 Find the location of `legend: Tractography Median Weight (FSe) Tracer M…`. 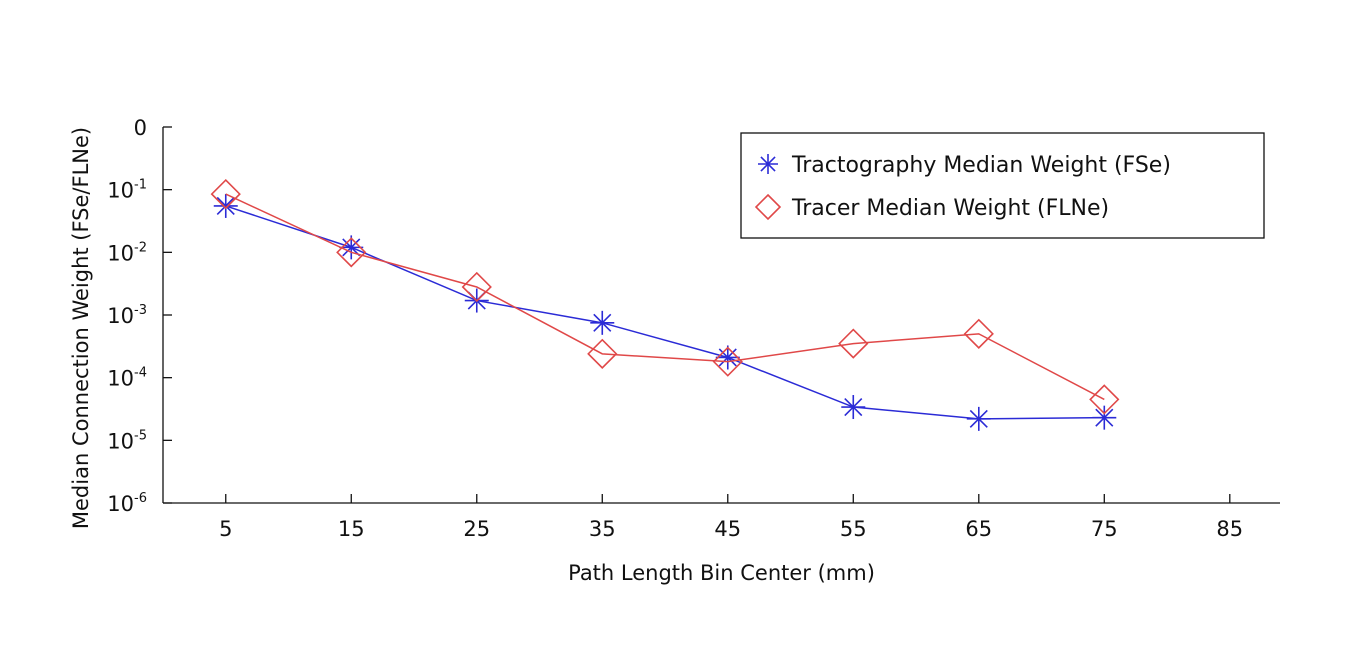

legend: Tractography Median Weight (FSe) Tracer M… is located at coordinates (1002, 185).